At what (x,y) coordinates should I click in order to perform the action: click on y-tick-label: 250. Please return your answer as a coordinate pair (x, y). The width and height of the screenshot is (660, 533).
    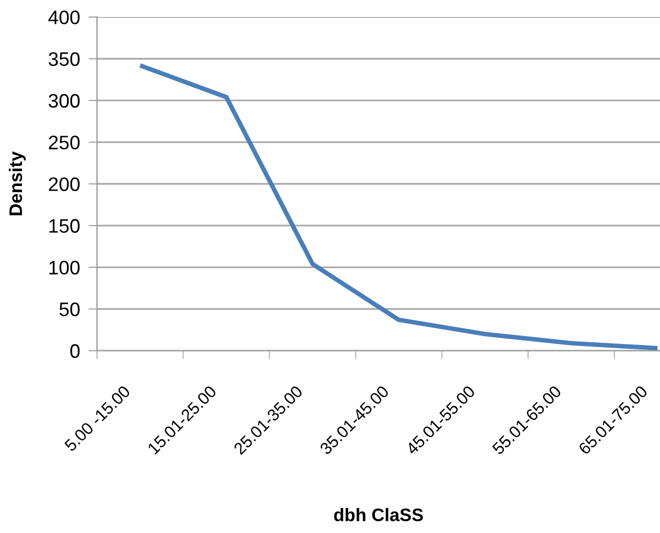
    Looking at the image, I should click on (64, 143).